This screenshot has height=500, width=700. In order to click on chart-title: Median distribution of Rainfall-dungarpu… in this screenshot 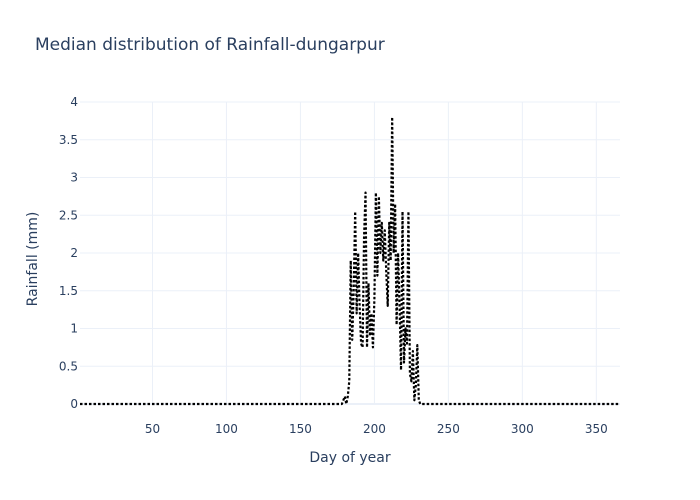, I will do `click(210, 45)`.